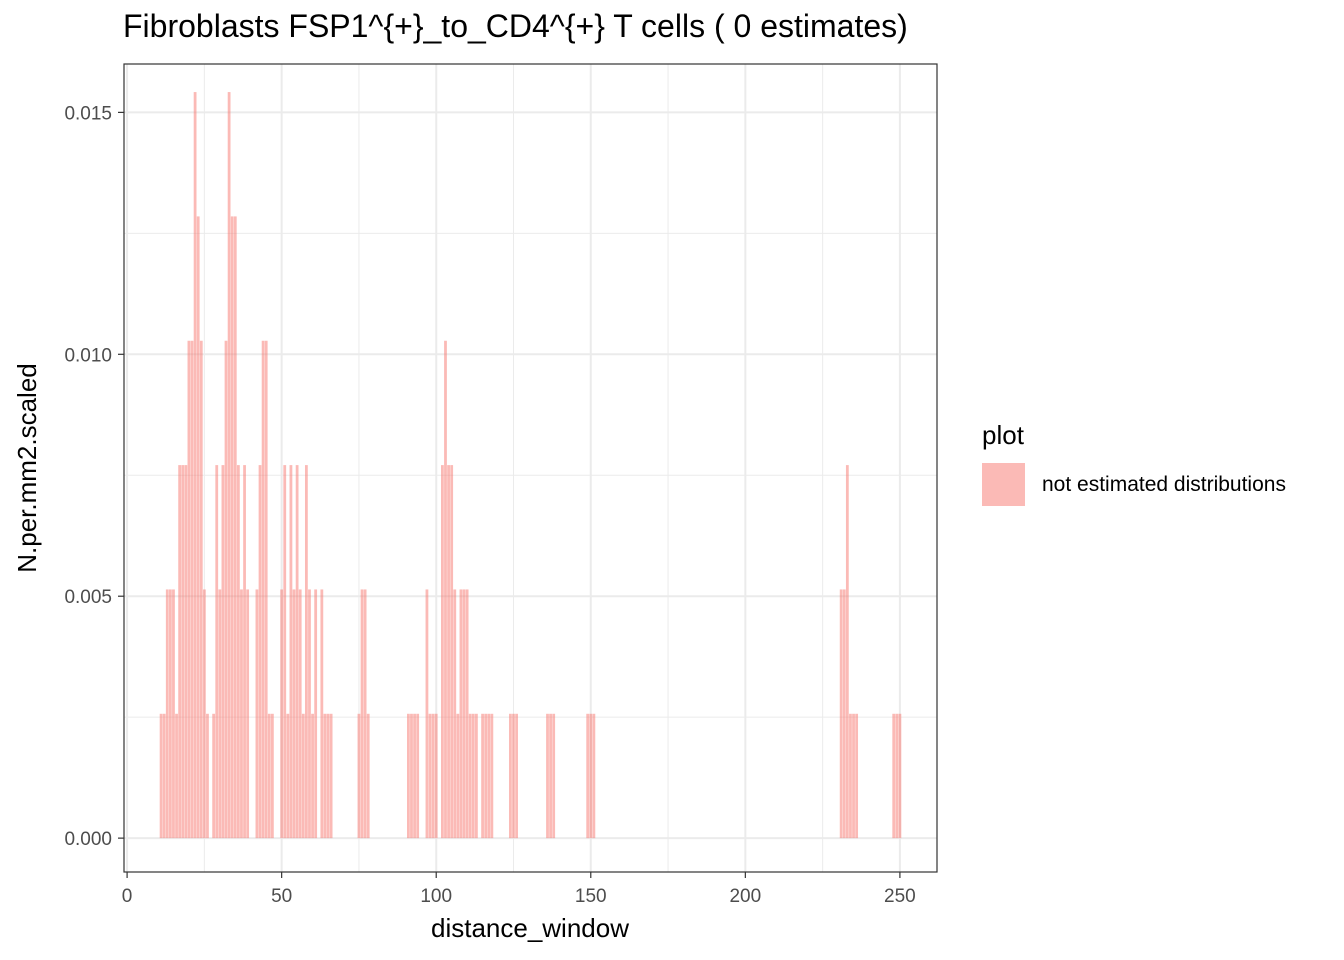  I want to click on y-tick-label: 0.005, so click(88, 597).